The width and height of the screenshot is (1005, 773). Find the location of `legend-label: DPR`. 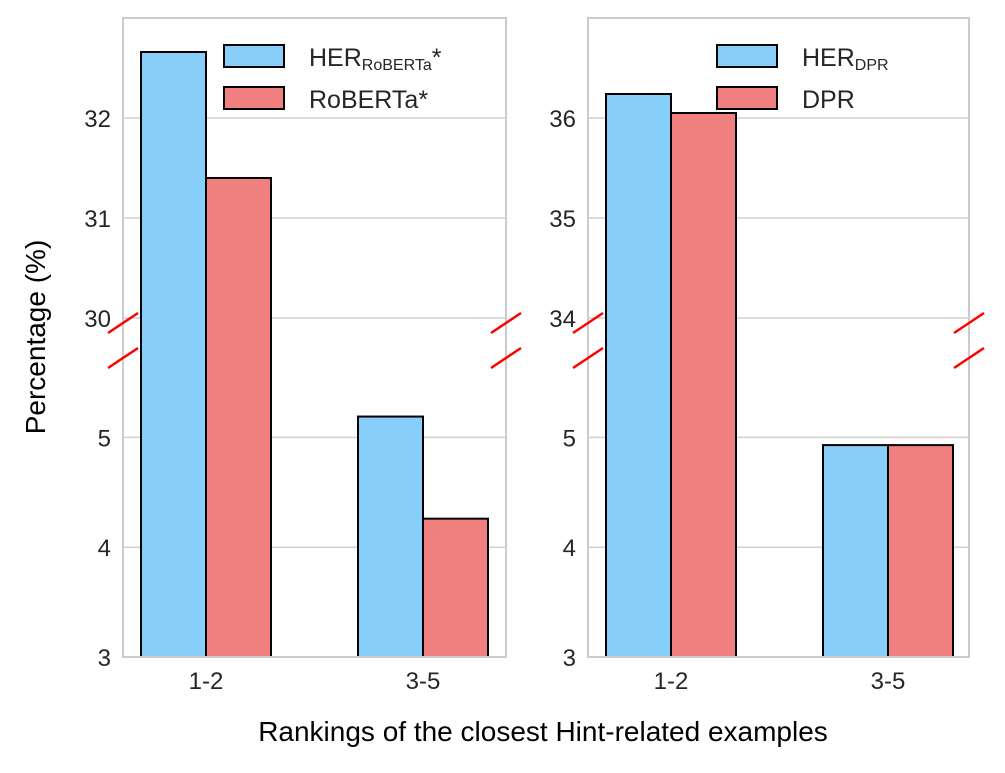

legend-label: DPR is located at coordinates (828, 100).